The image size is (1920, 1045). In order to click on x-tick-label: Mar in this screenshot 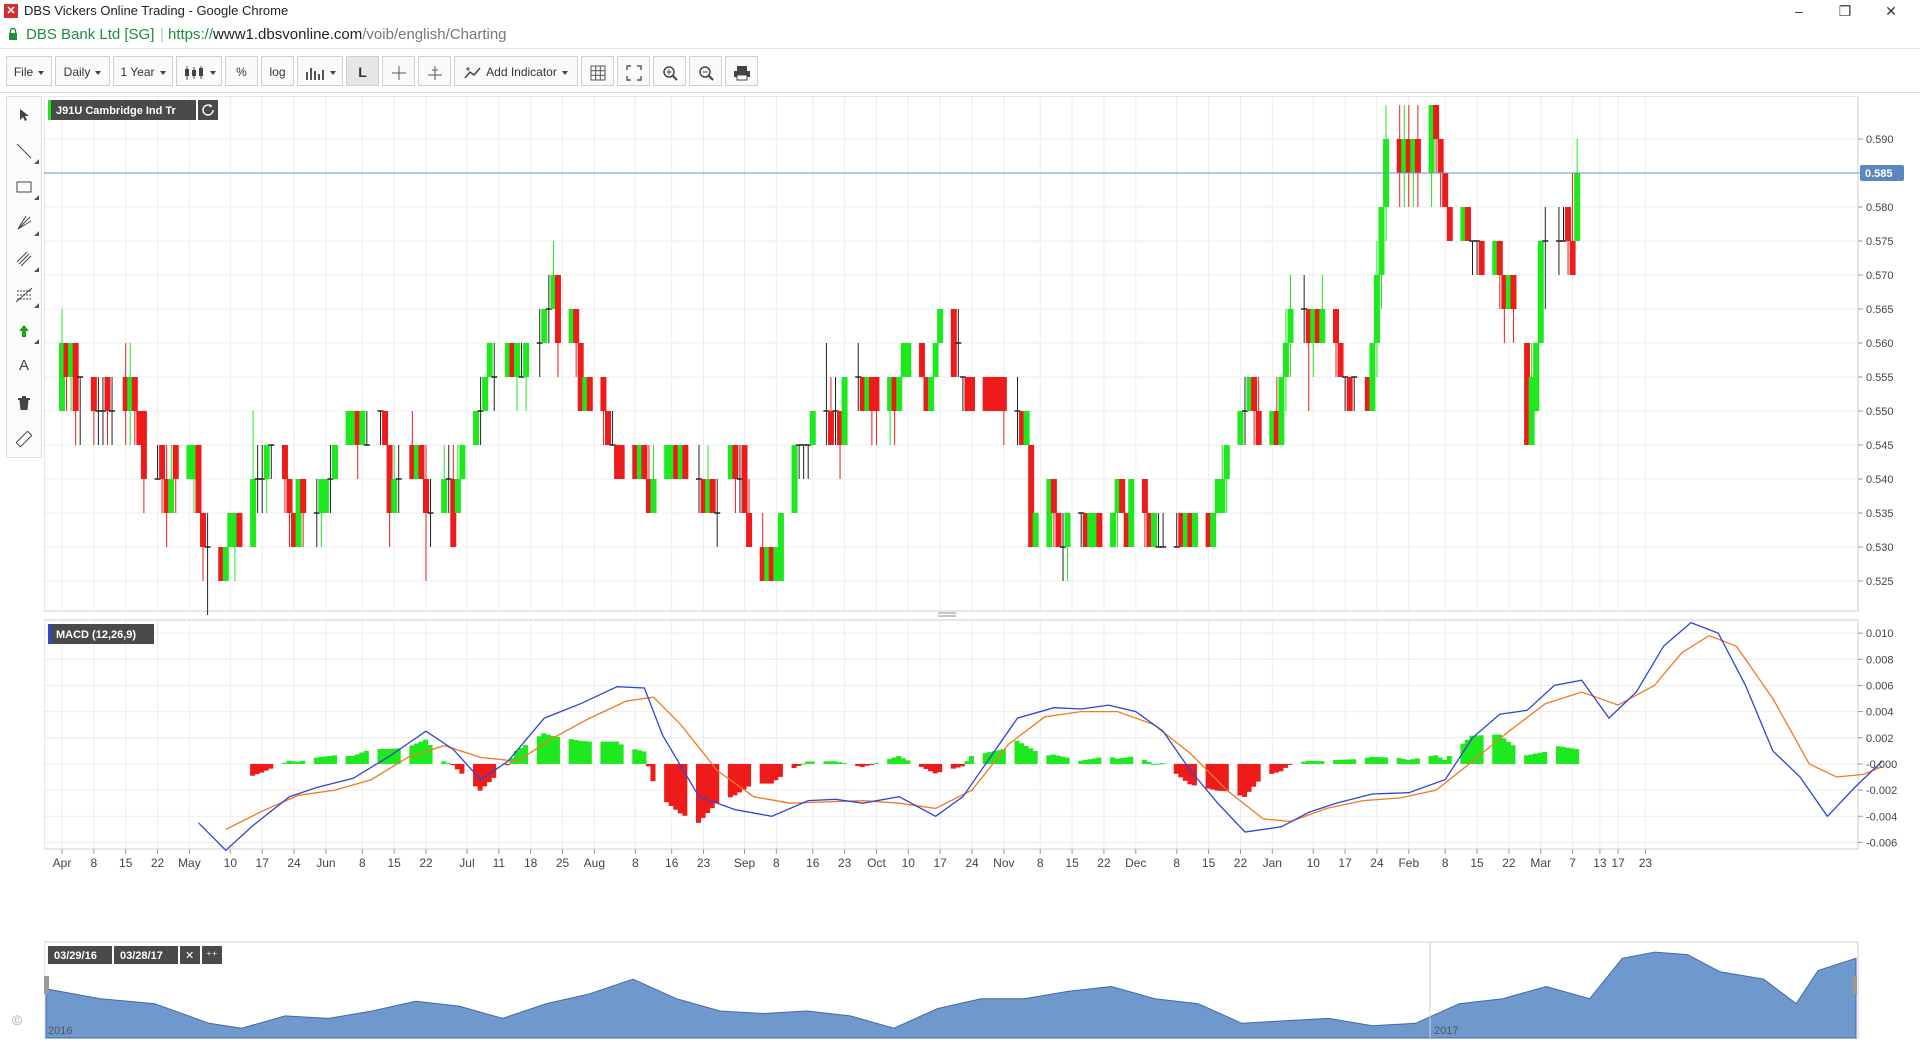, I will do `click(1540, 863)`.